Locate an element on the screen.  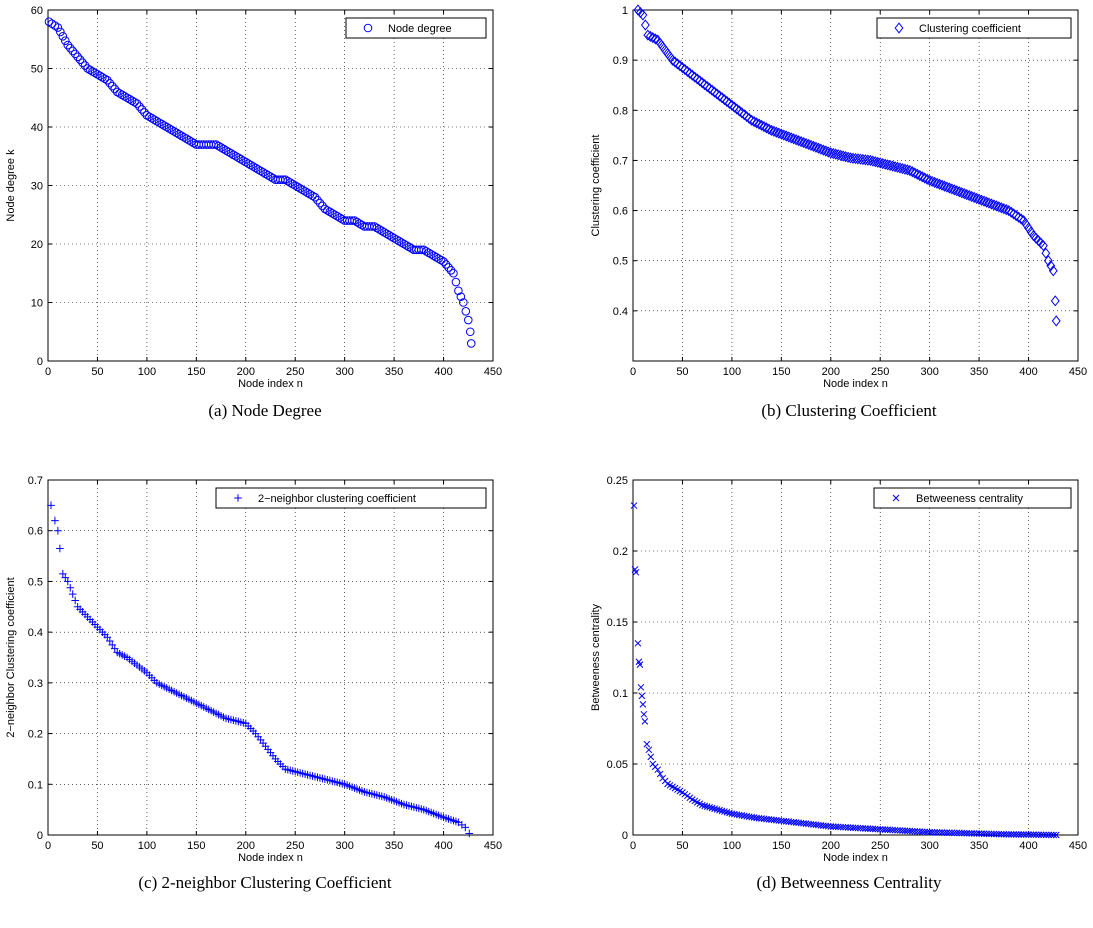
legend: Betweeness centrality is located at coordinates (972, 498).